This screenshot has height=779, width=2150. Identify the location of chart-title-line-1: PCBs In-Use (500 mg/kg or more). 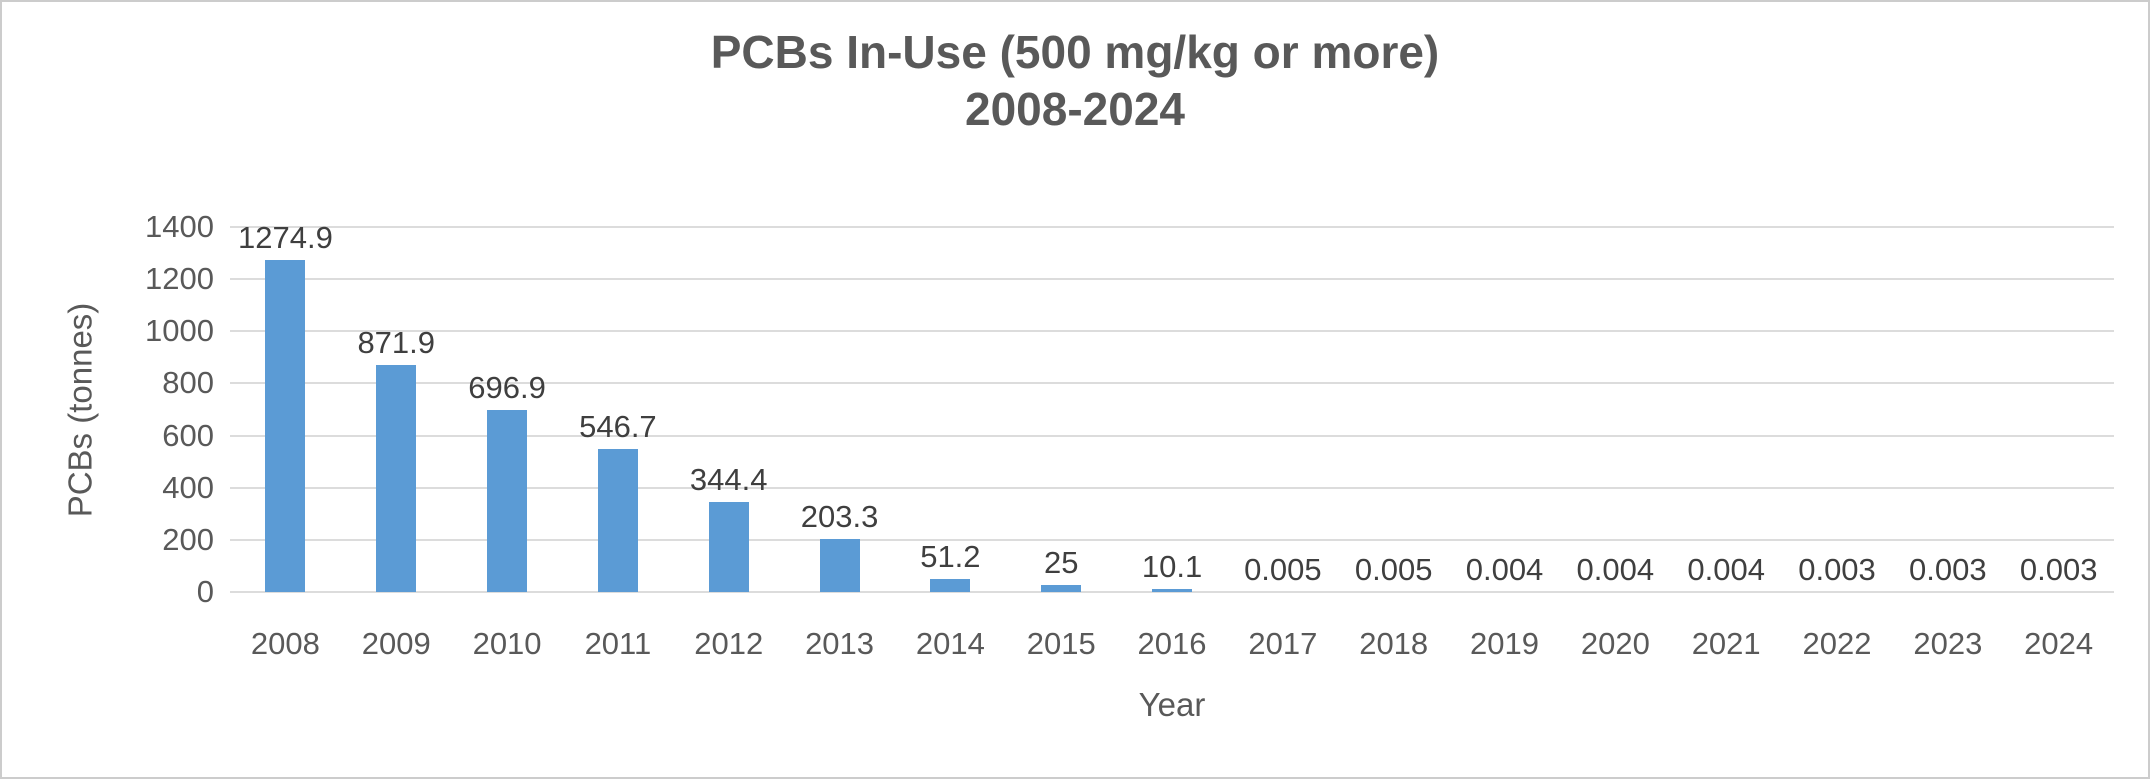
(1075, 52).